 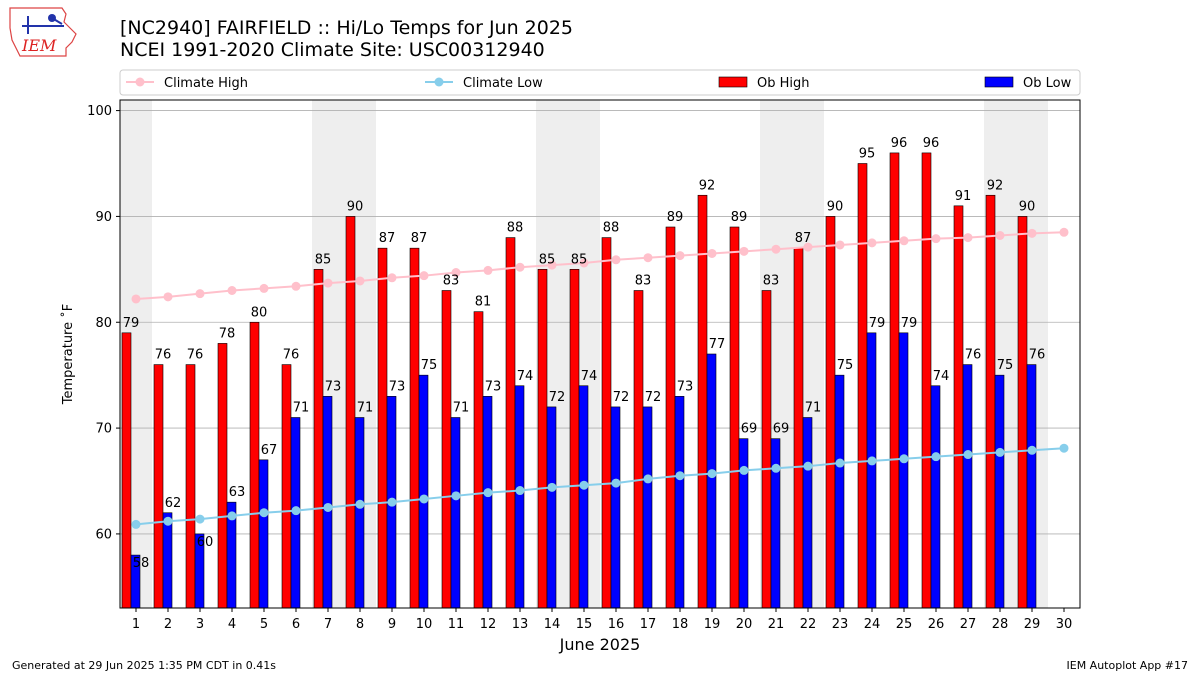 What do you see at coordinates (173, 503) in the screenshot?
I see `ob-low-label: 62` at bounding box center [173, 503].